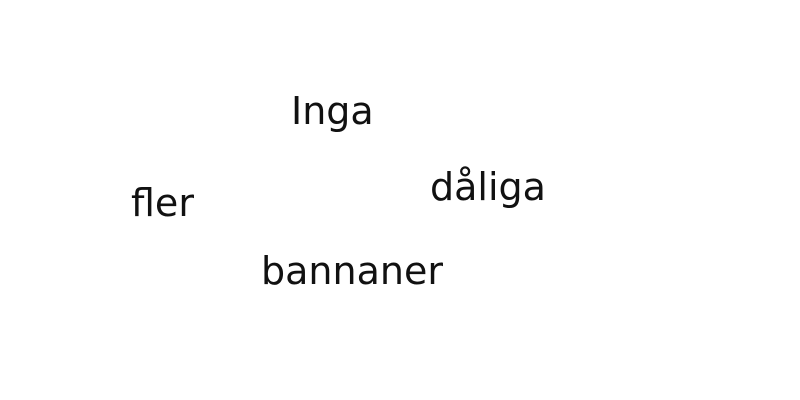 Image resolution: width=800 pixels, height=400 pixels. I want to click on word-bannaner: bannaner, so click(352, 271).